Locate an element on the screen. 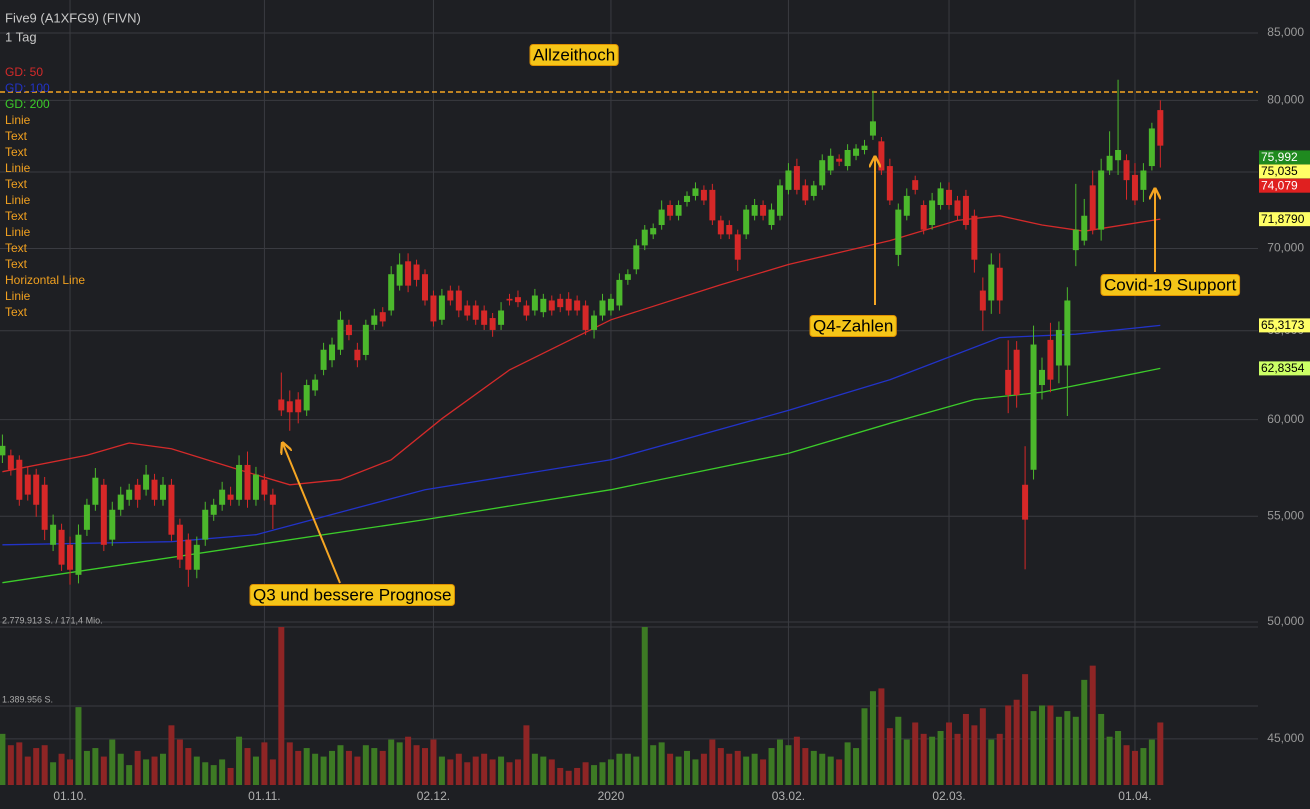  volume-tick-label: 1.389.956 S. is located at coordinates (27, 699).